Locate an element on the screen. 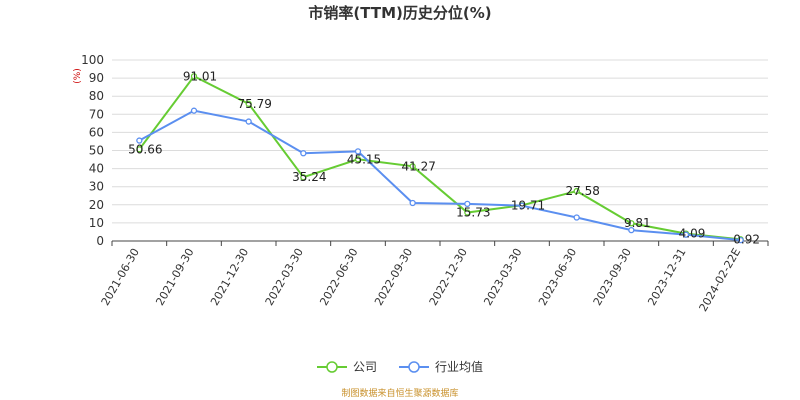 This screenshot has width=800, height=400. data-label: 41.27 is located at coordinates (418, 166).